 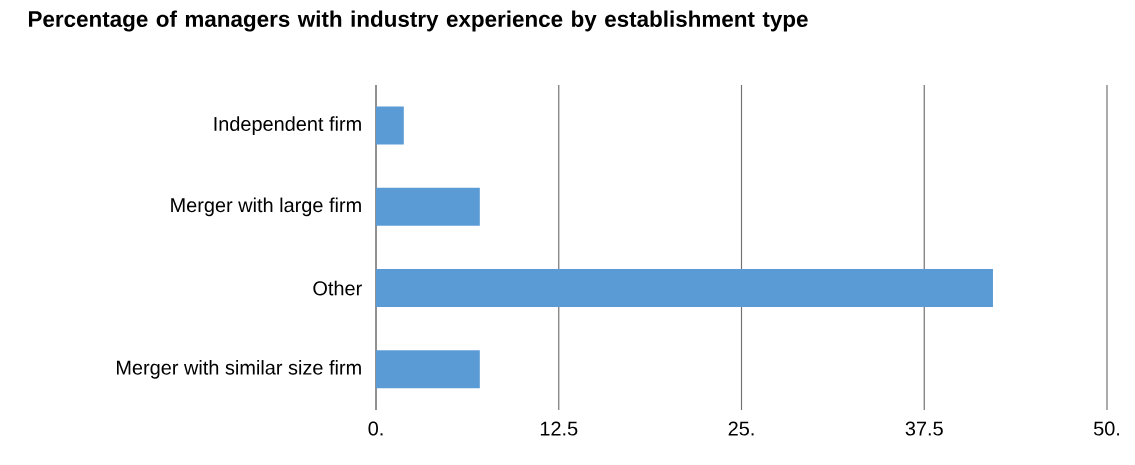 I want to click on chart-title: Percentage of managers with industry experience by establishment type, so click(x=418, y=21).